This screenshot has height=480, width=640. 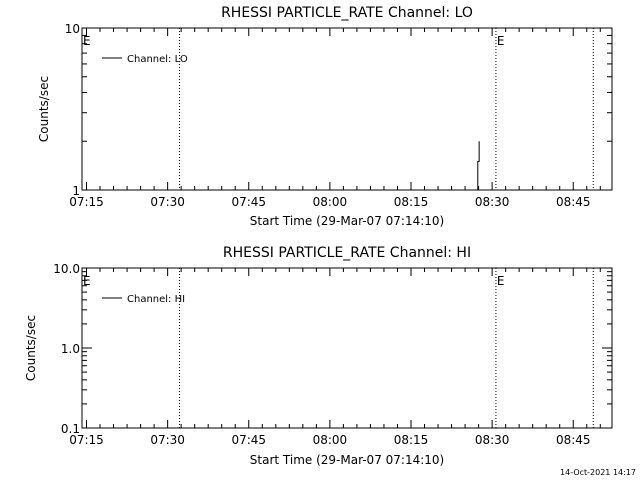 What do you see at coordinates (598, 472) in the screenshot?
I see `footer-timestamp: 14-Oct-2021 14:17` at bounding box center [598, 472].